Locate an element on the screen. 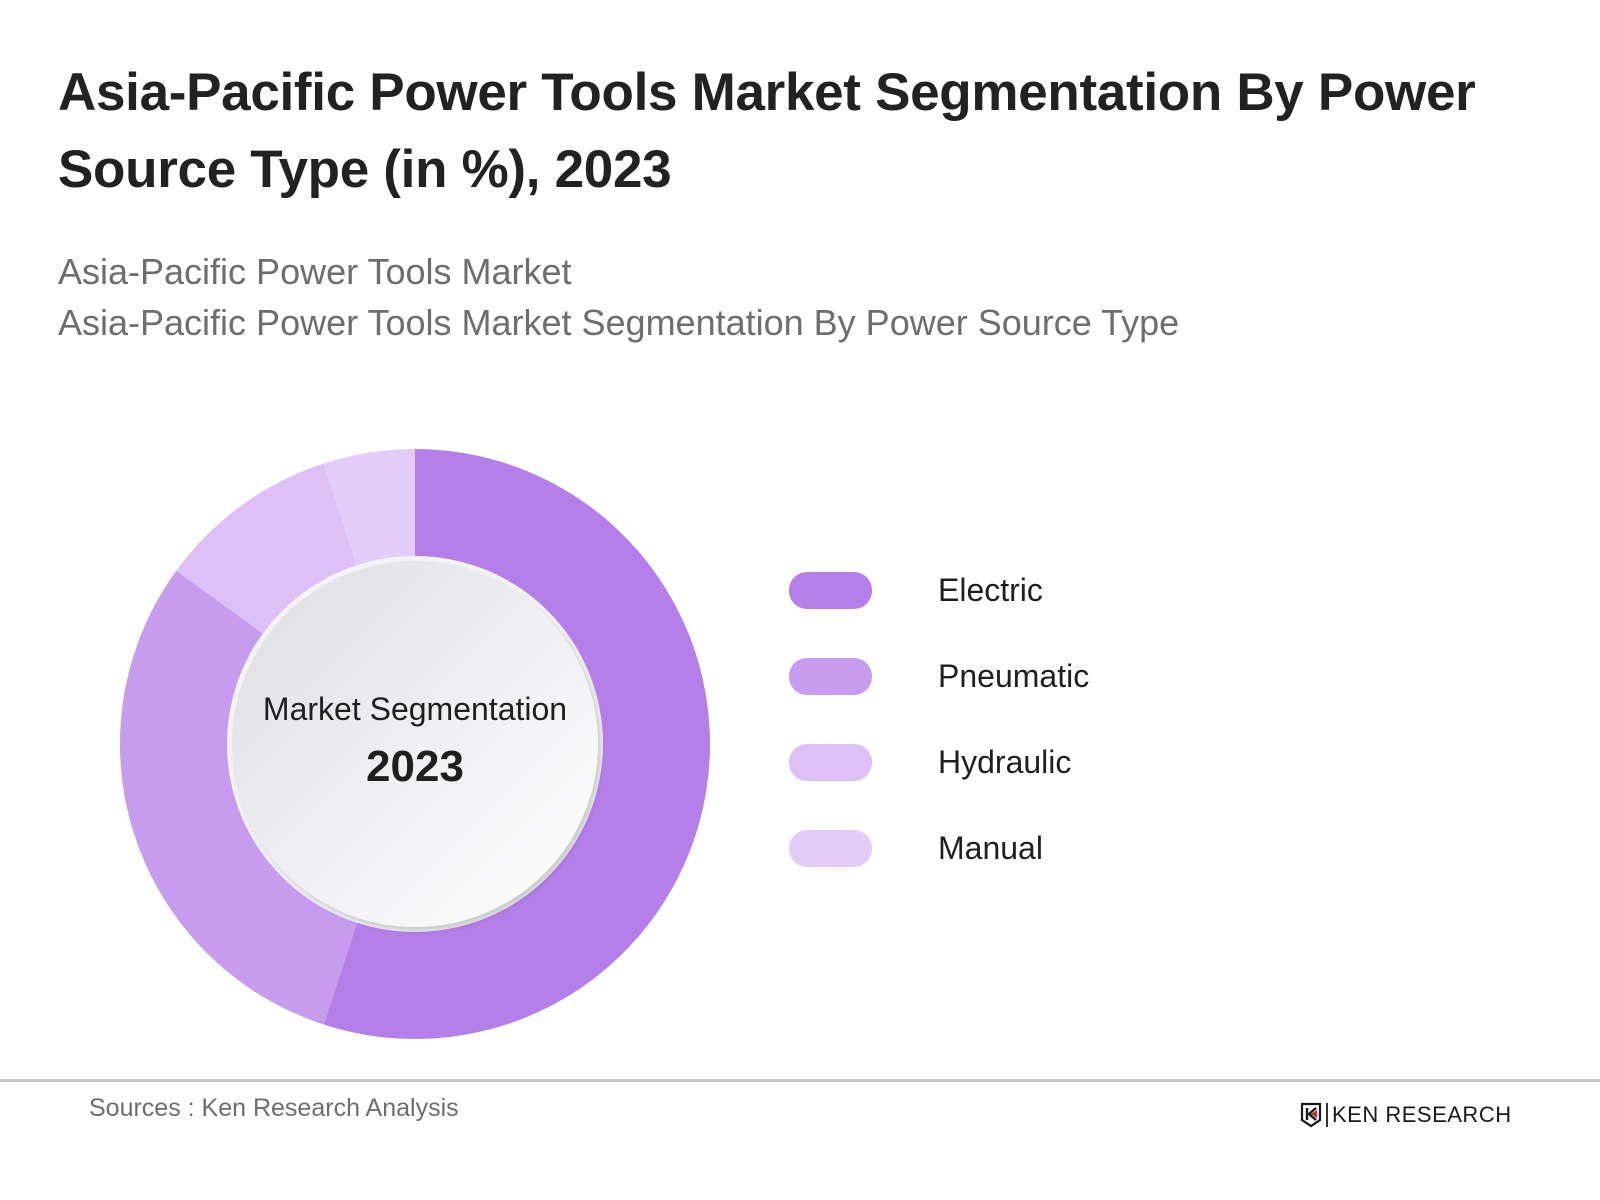 The image size is (1600, 1200). donut-slice-electric is located at coordinates (517, 744).